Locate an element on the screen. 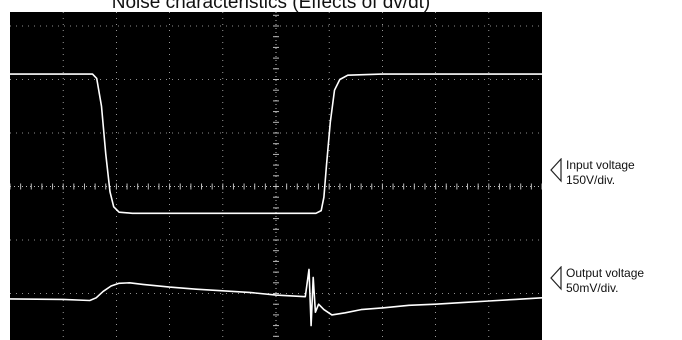  input-voltage-name: Input voltage is located at coordinates (600, 165).